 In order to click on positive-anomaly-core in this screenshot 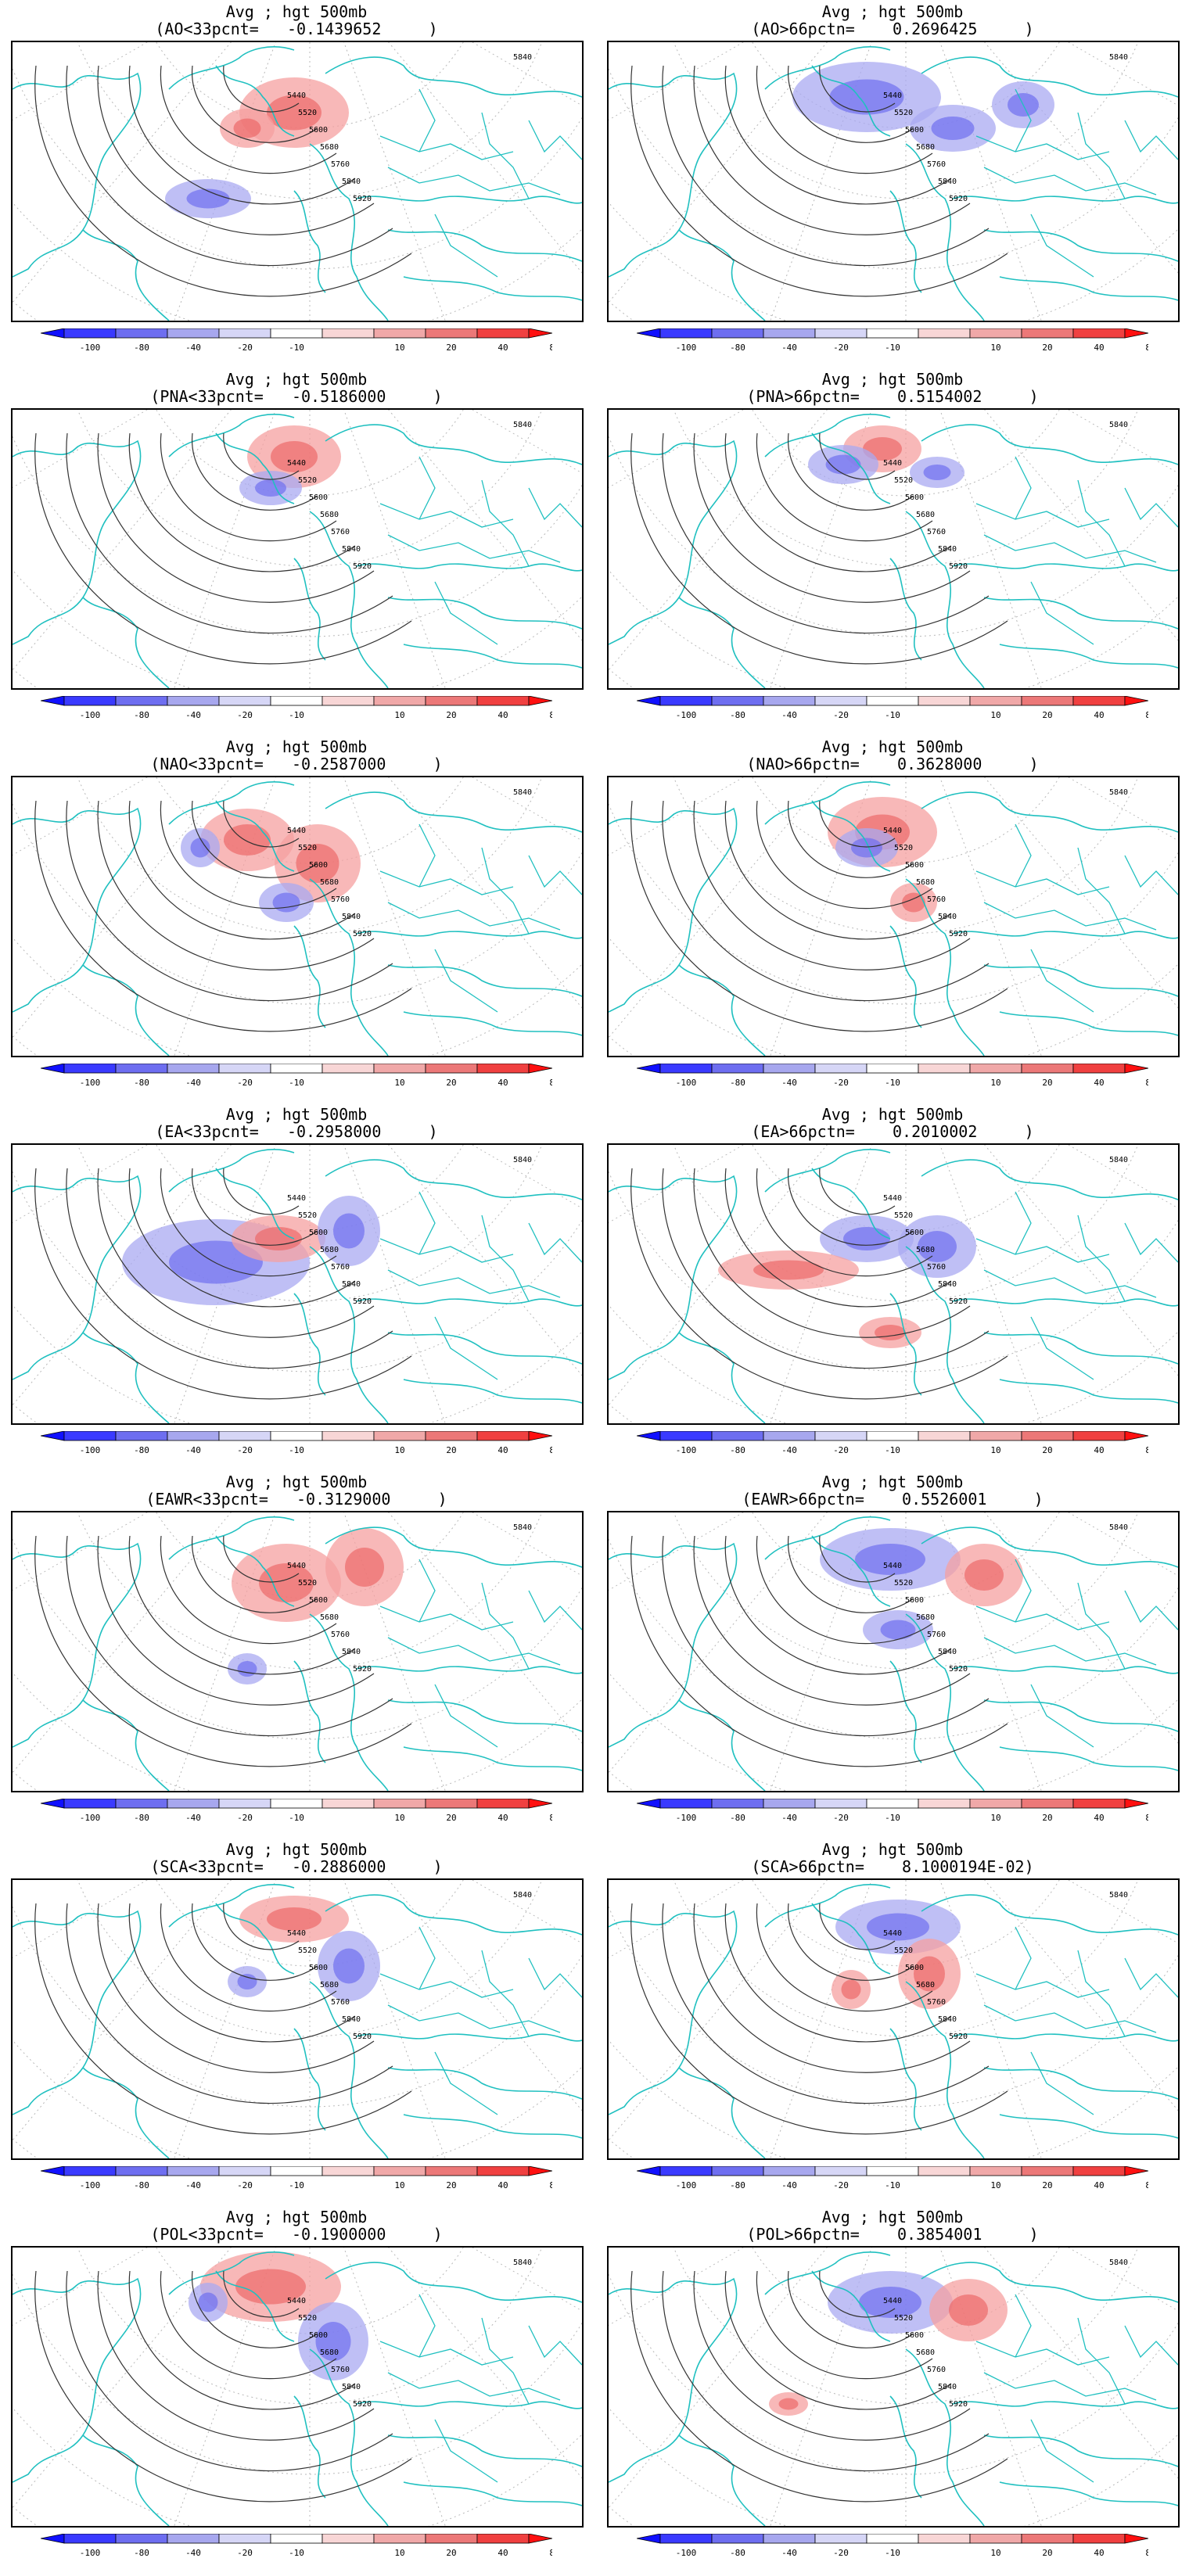, I will do `click(968, 2310)`.